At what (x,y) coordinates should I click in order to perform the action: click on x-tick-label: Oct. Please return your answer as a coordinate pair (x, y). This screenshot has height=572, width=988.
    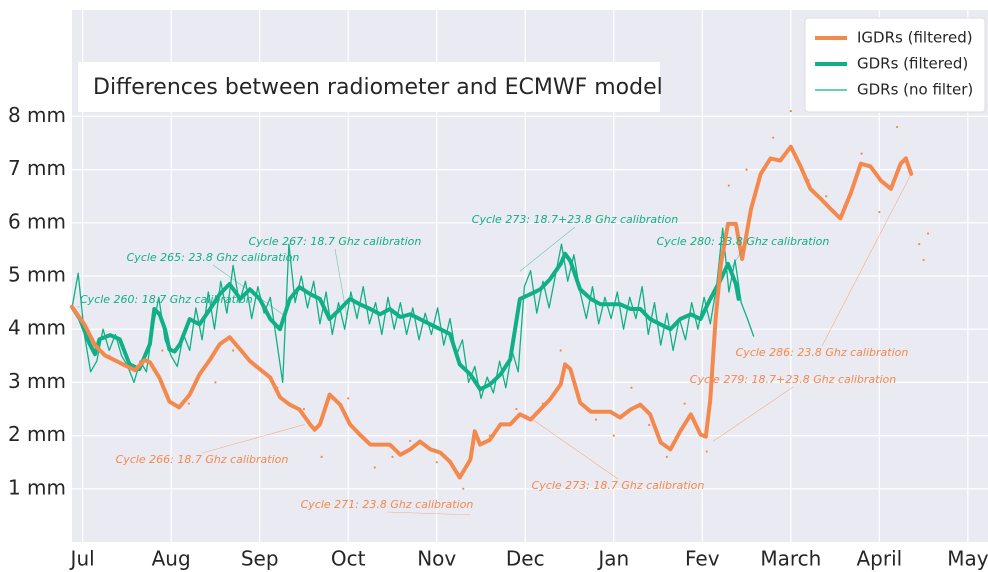
    Looking at the image, I should click on (348, 559).